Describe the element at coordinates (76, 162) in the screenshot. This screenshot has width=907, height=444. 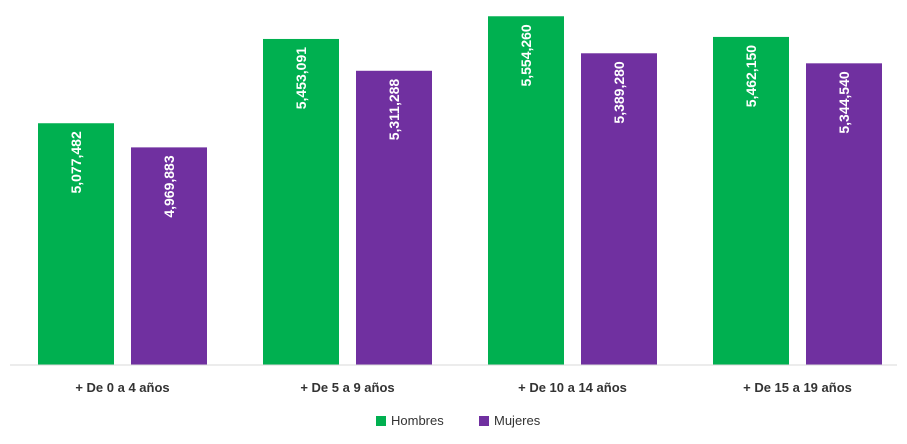
I see `data-label-hombres-0: 5,077,482` at that location.